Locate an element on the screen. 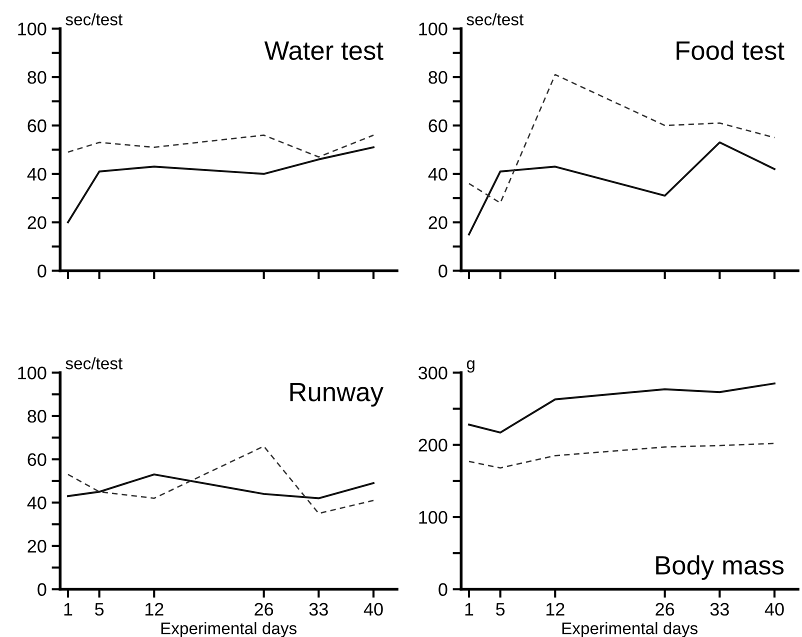  chart-title: Food test is located at coordinates (730, 50).